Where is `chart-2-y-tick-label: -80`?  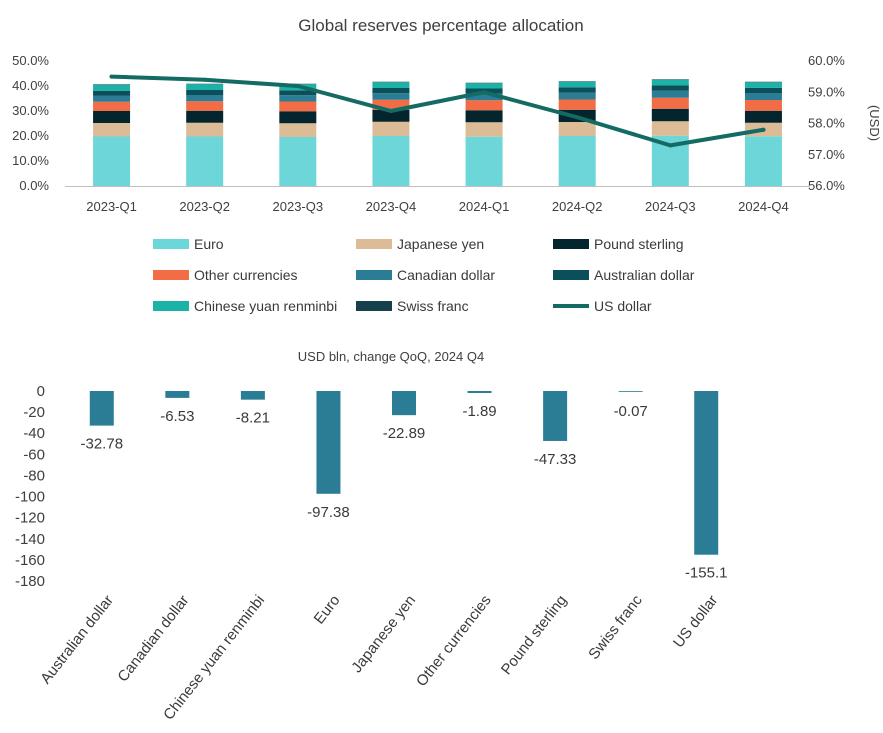 chart-2-y-tick-label: -80 is located at coordinates (34, 475).